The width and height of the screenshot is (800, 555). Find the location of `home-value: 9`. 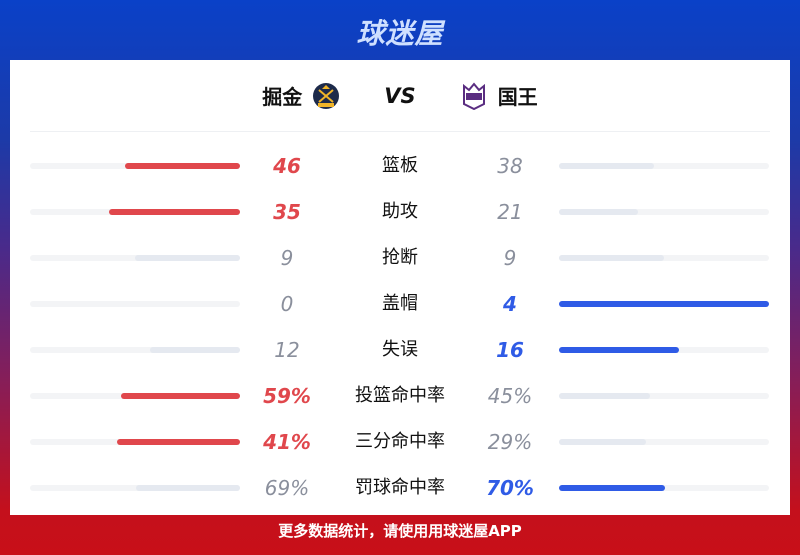

home-value: 9 is located at coordinates (287, 258).